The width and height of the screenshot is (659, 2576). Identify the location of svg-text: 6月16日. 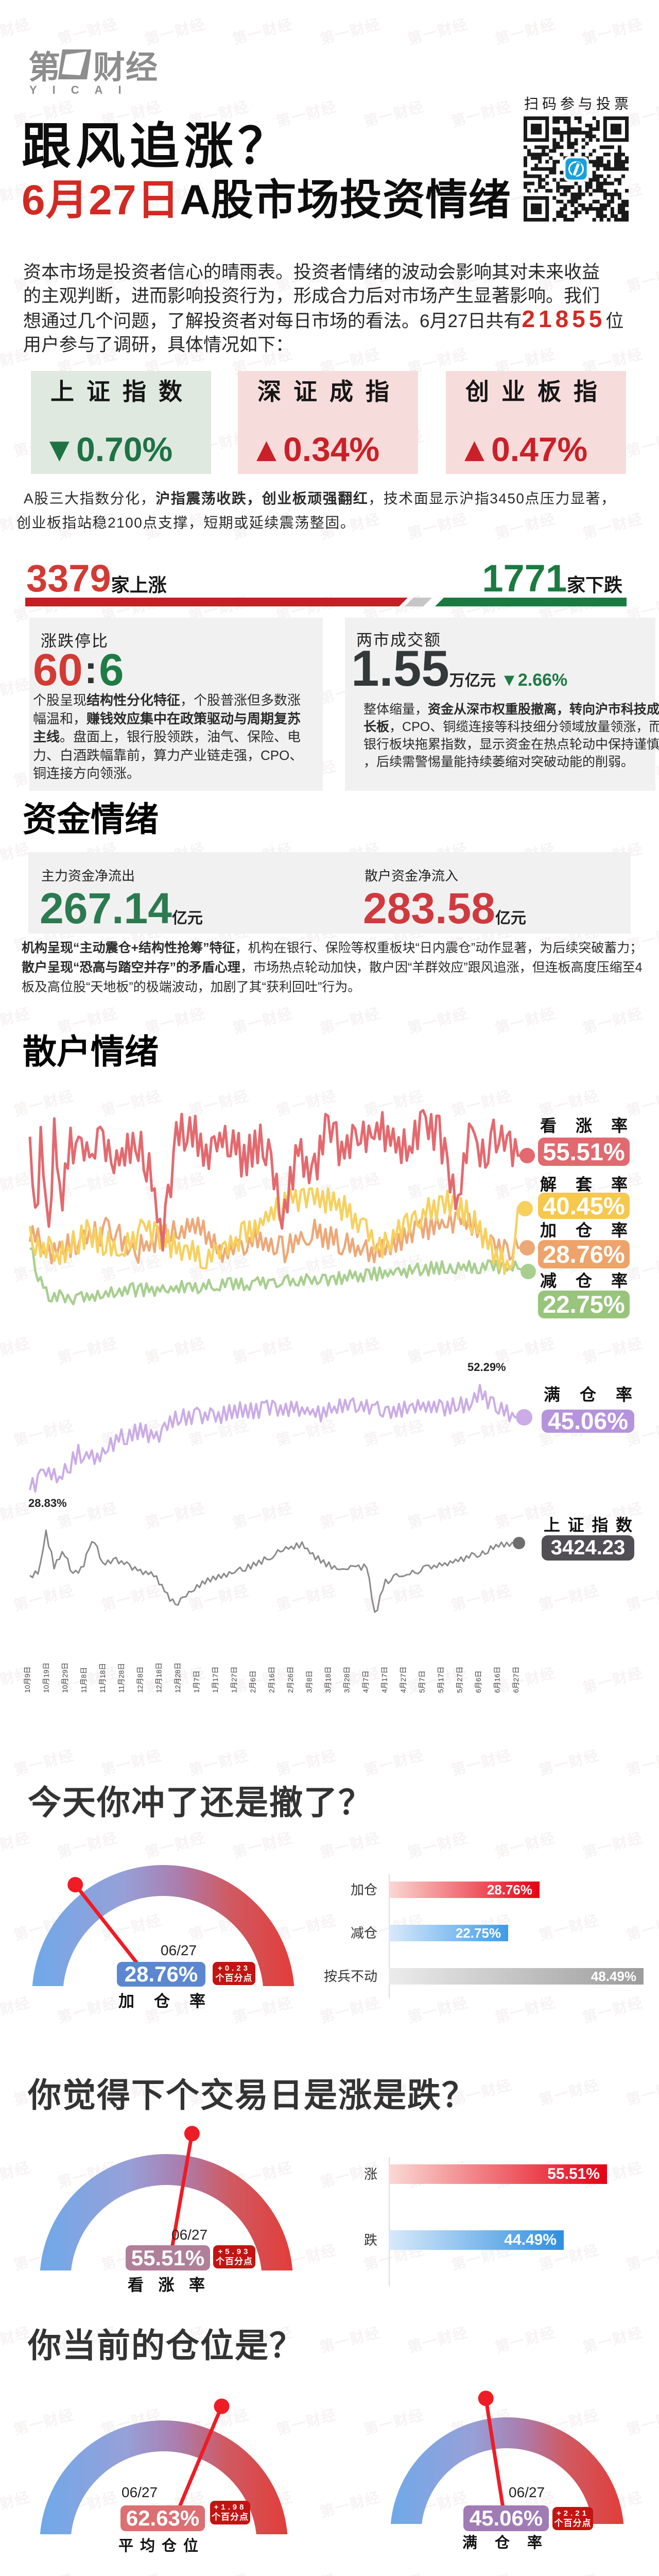
(497, 1680).